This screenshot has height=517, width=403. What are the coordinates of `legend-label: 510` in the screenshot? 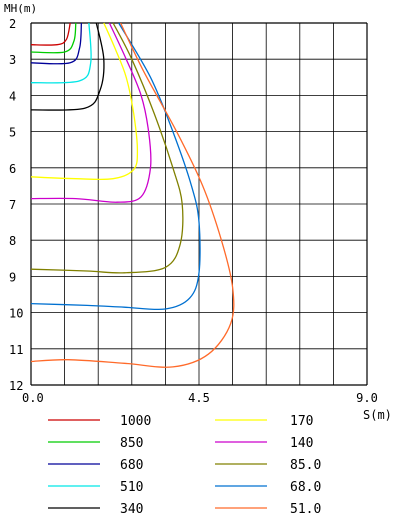 It's located at (131, 487).